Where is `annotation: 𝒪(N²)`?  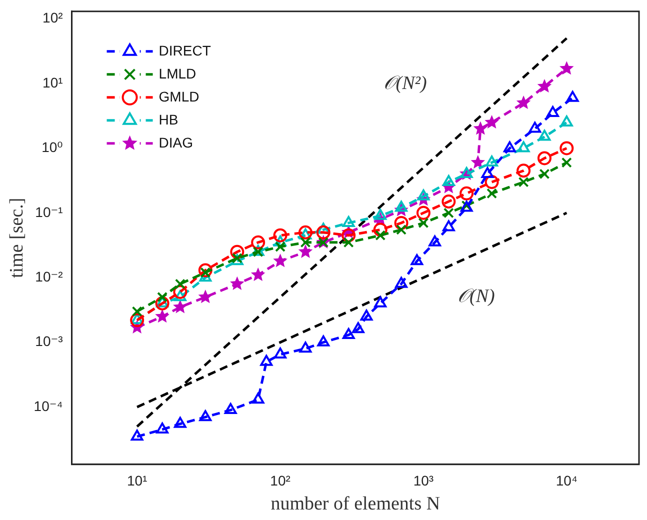
annotation: 𝒪(N²) is located at coordinates (405, 83).